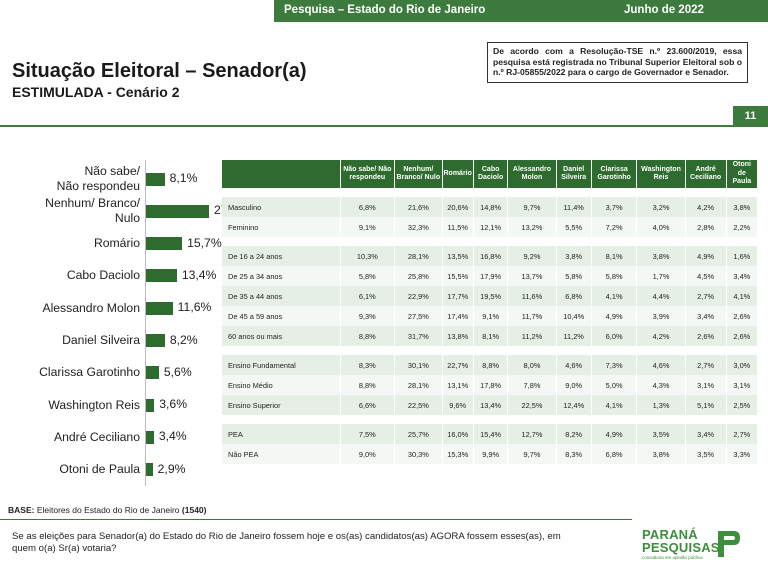  What do you see at coordinates (89, 372) in the screenshot?
I see `bar-label: Clarissa Garotinho` at bounding box center [89, 372].